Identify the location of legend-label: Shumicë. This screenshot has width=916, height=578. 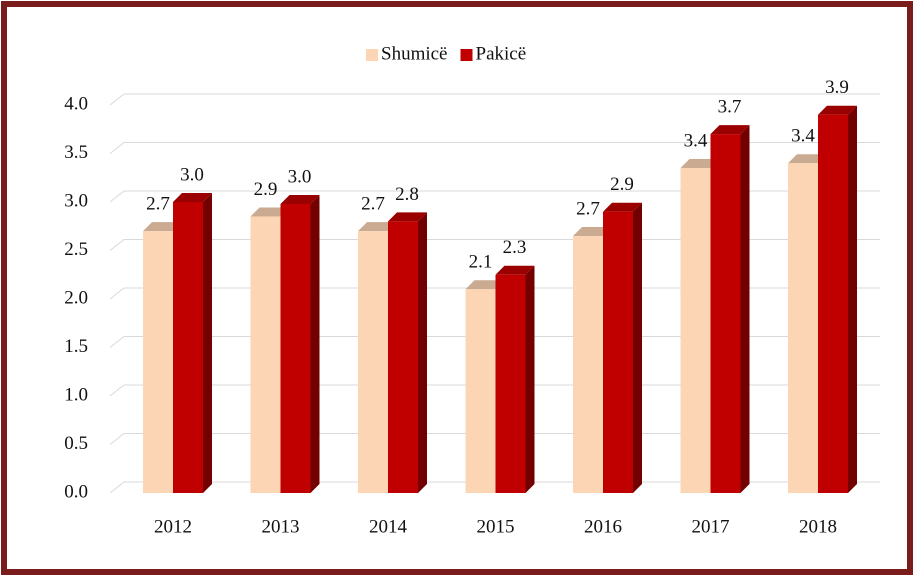
(414, 53).